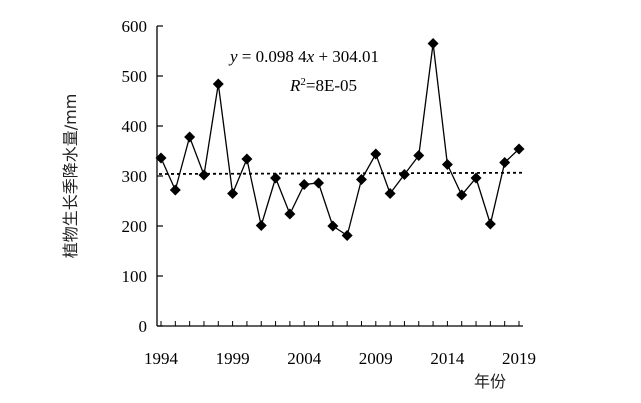 The width and height of the screenshot is (641, 403). I want to click on x-tick-label: 2004, so click(304, 358).